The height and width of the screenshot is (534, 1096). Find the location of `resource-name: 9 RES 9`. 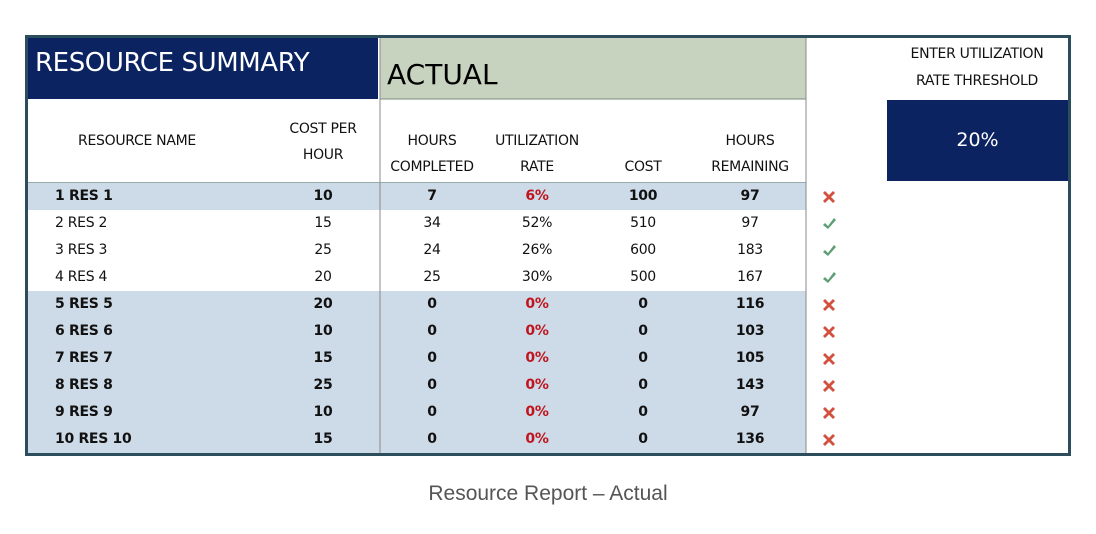

resource-name: 9 RES 9 is located at coordinates (84, 412).